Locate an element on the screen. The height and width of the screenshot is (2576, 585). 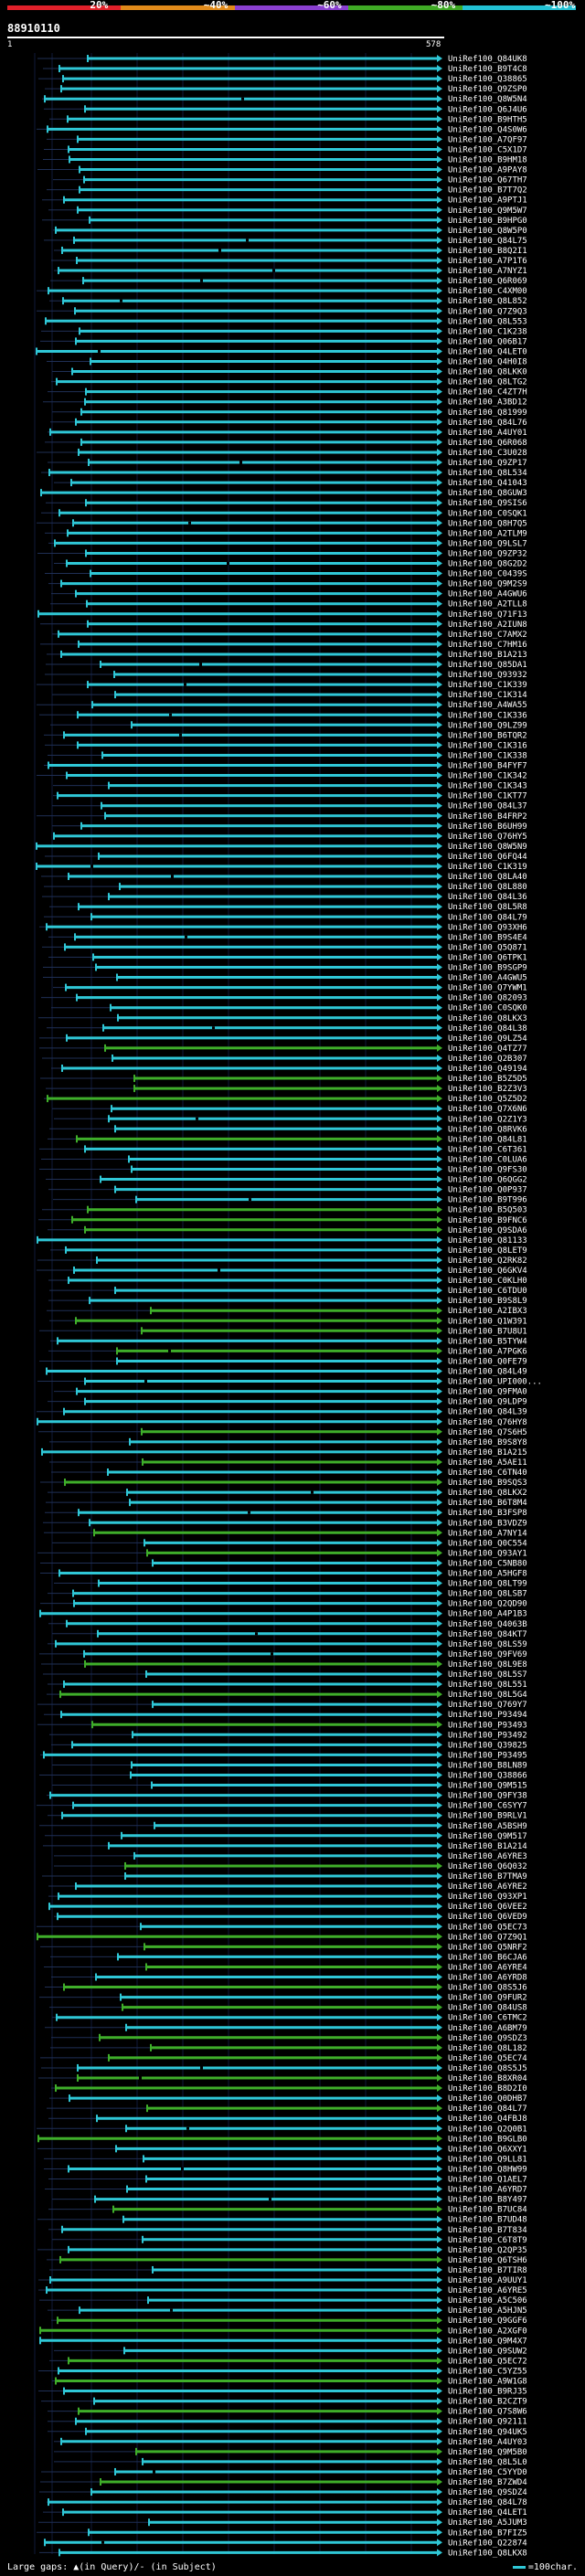
hit-label: UniRef100_Q6VEE2 is located at coordinates (488, 1907).